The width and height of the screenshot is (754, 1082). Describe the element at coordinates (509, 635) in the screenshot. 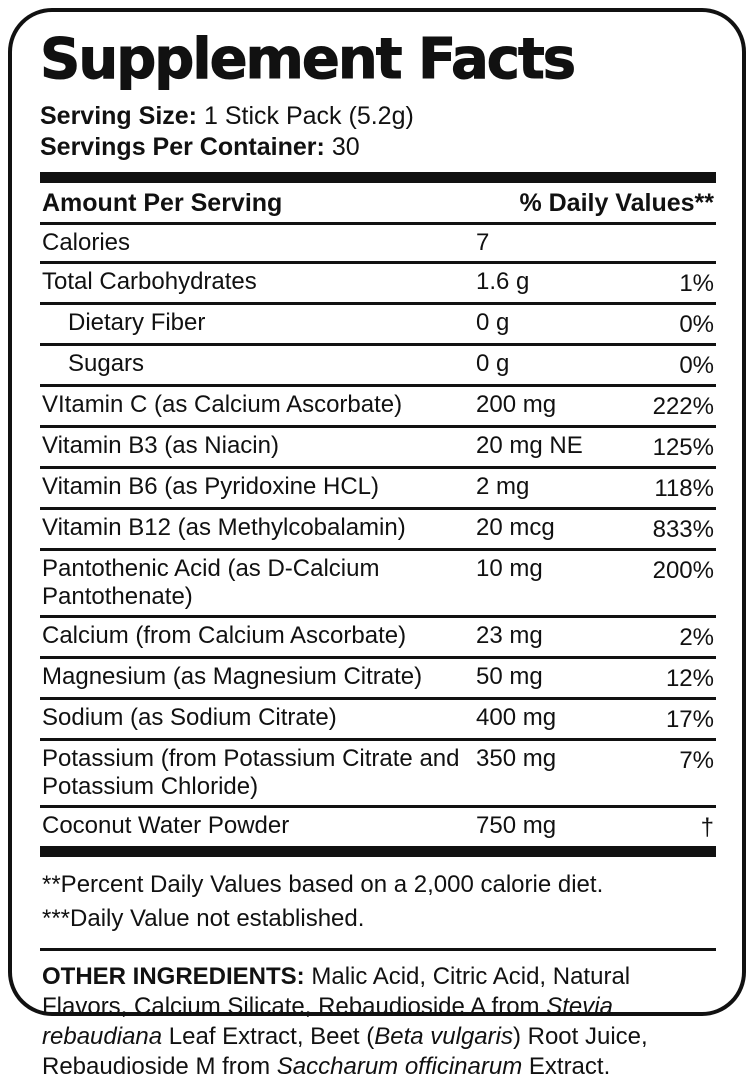

I see `nutrient-amount: 23 mg` at that location.